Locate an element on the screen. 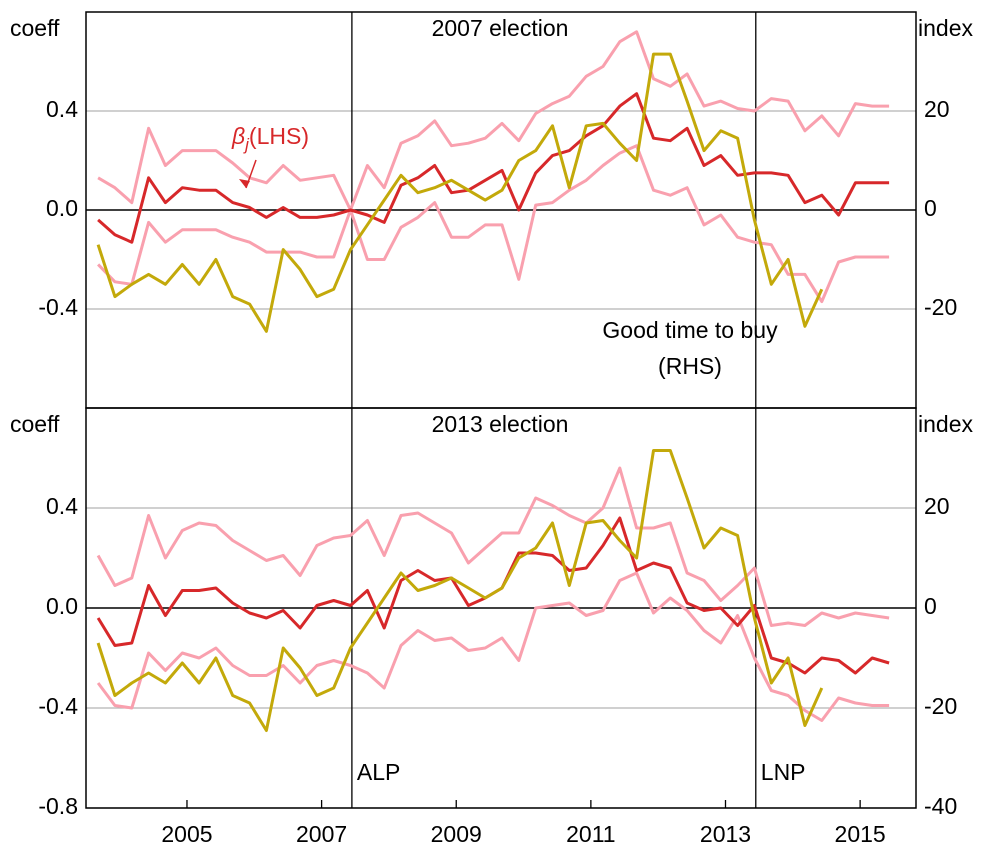 The width and height of the screenshot is (997, 855). x-tick-label: 2007 is located at coordinates (321, 834).